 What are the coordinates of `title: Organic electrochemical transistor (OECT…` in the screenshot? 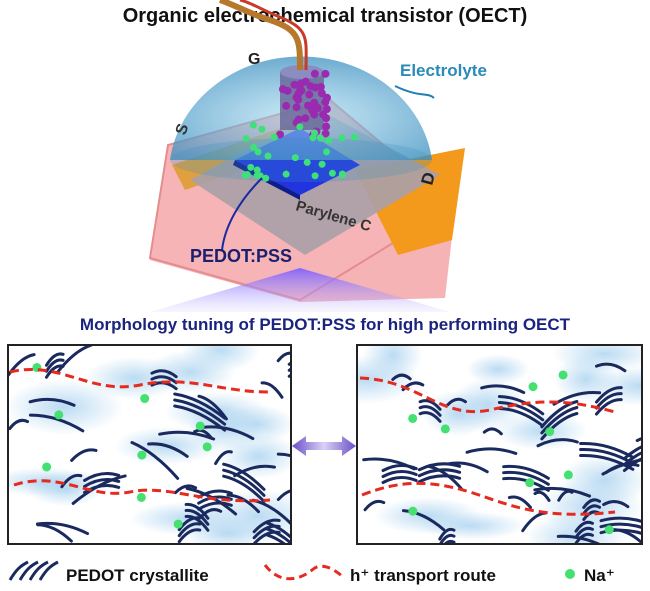 It's located at (325, 16).